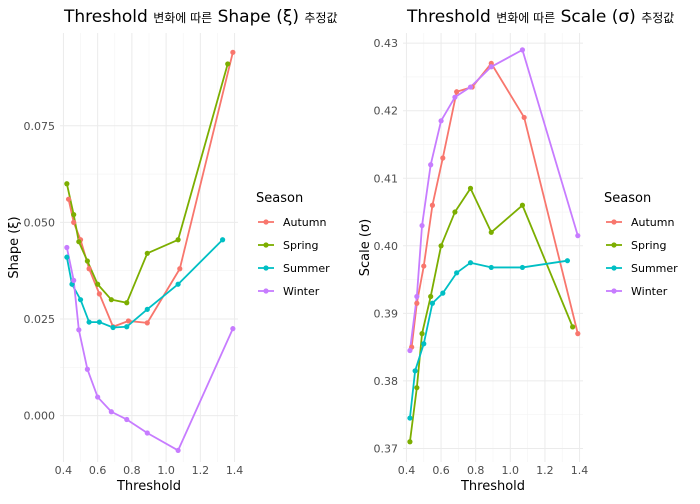  What do you see at coordinates (386, 246) in the screenshot?
I see `y-tick-label: 0.40` at bounding box center [386, 246].